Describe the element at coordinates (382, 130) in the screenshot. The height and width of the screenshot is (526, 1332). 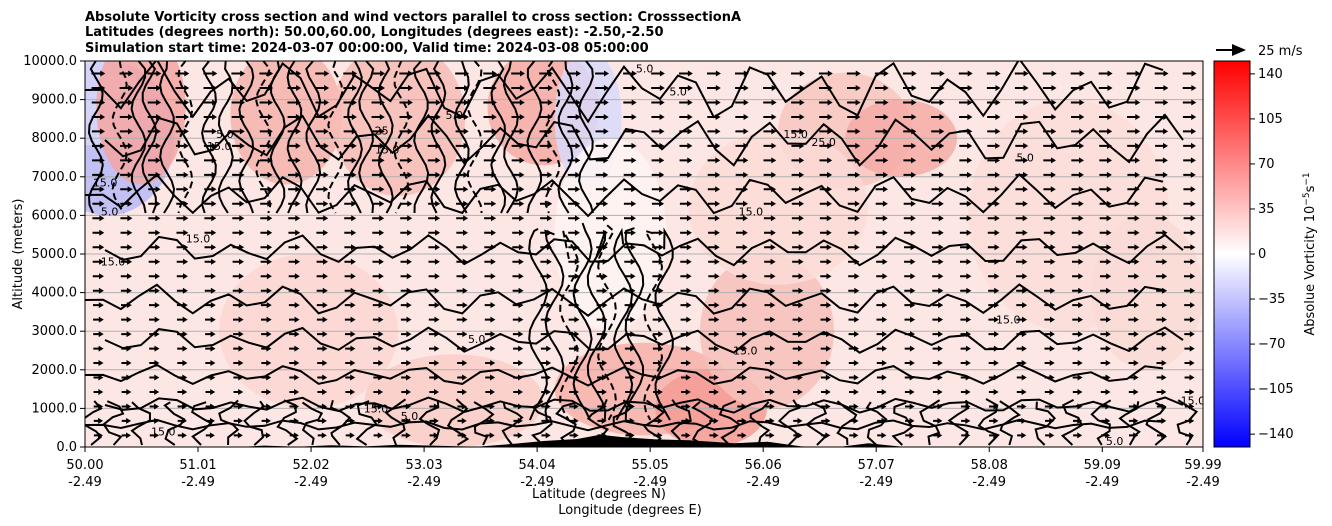
I see `contour-label: 25` at that location.